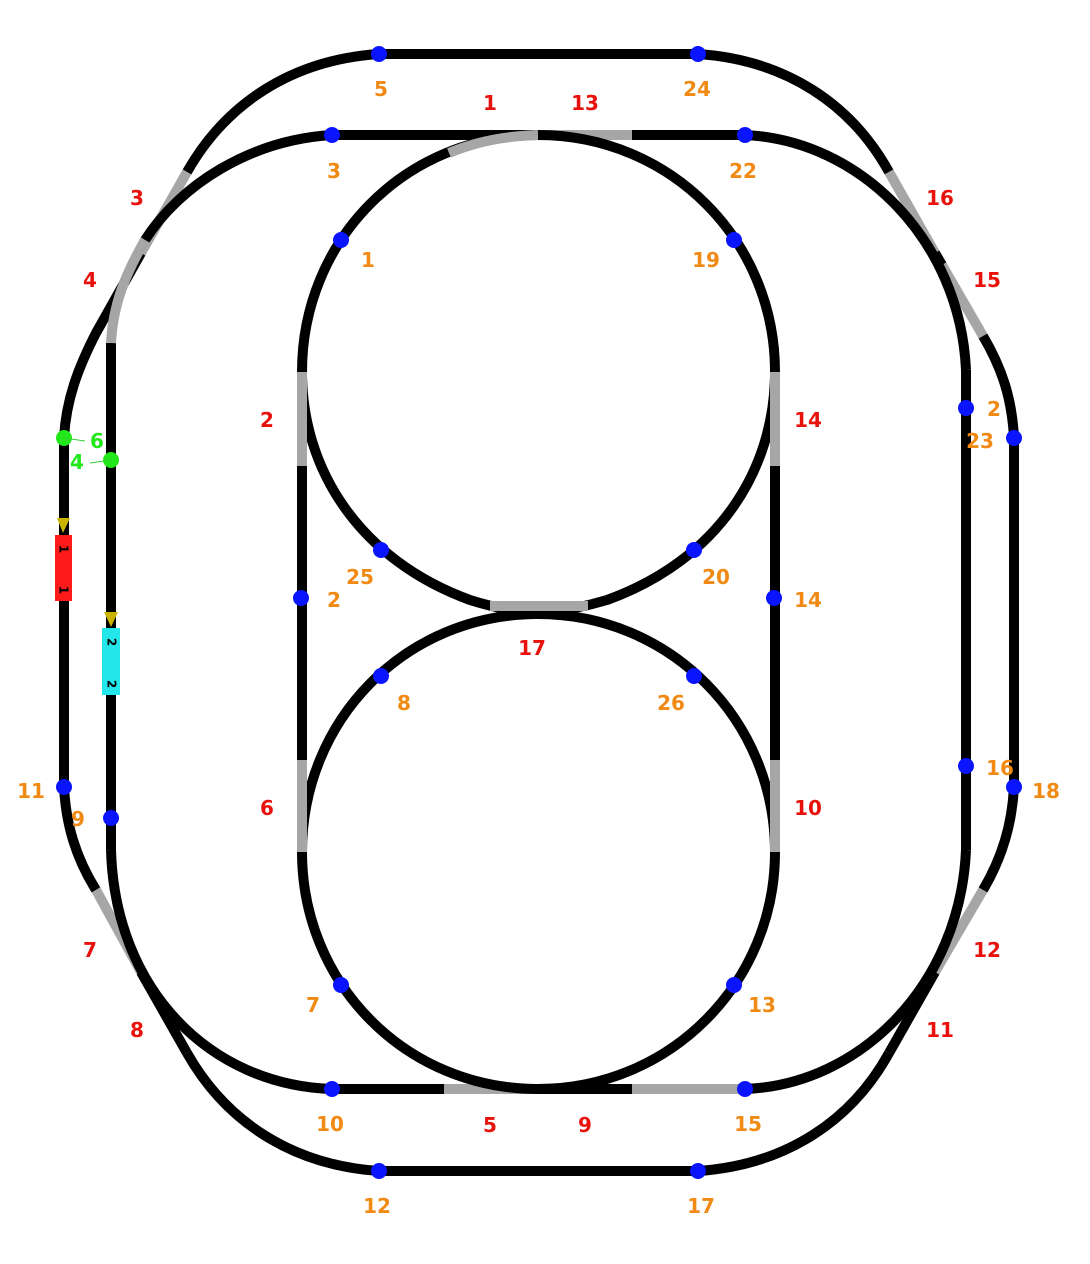  I want to click on sensor-label: 24, so click(697, 89).